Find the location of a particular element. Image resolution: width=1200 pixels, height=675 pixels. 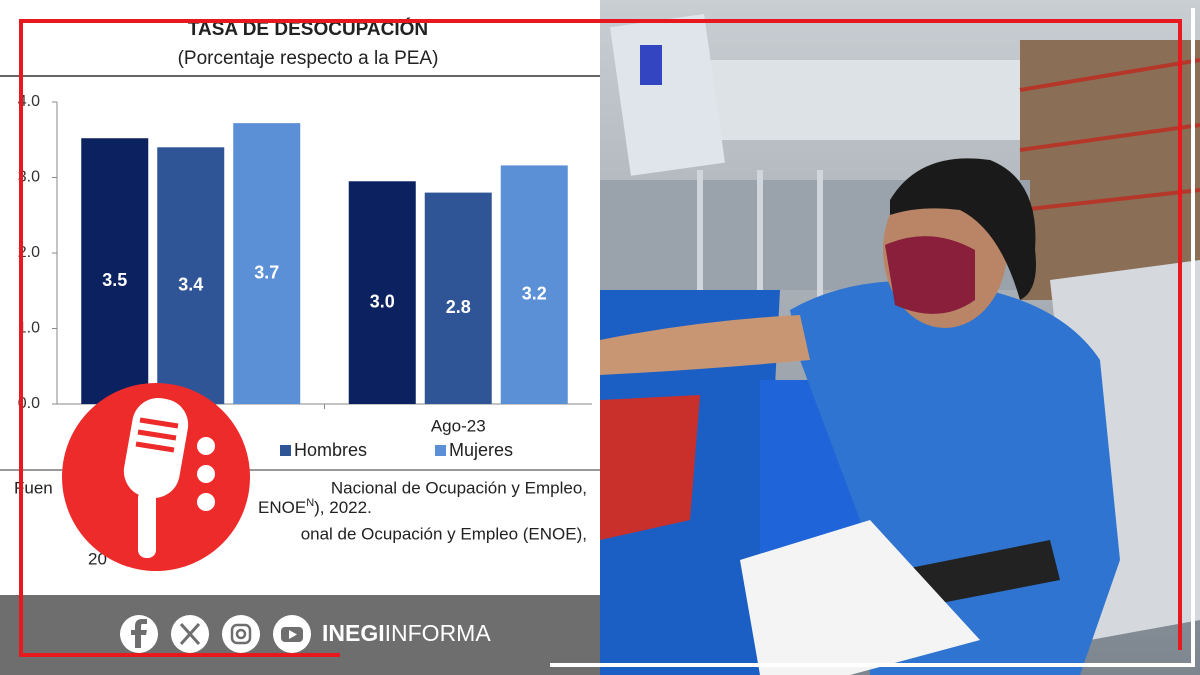

brand: INEGIINFORMA is located at coordinates (406, 633).